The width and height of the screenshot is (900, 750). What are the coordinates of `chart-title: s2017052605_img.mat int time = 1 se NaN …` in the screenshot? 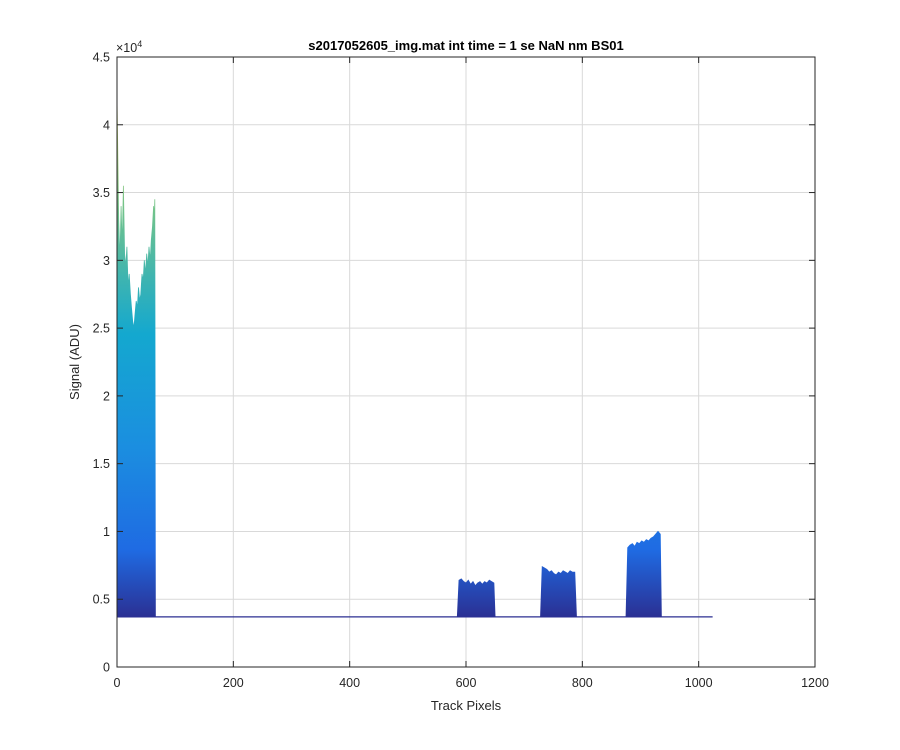 It's located at (465, 45).